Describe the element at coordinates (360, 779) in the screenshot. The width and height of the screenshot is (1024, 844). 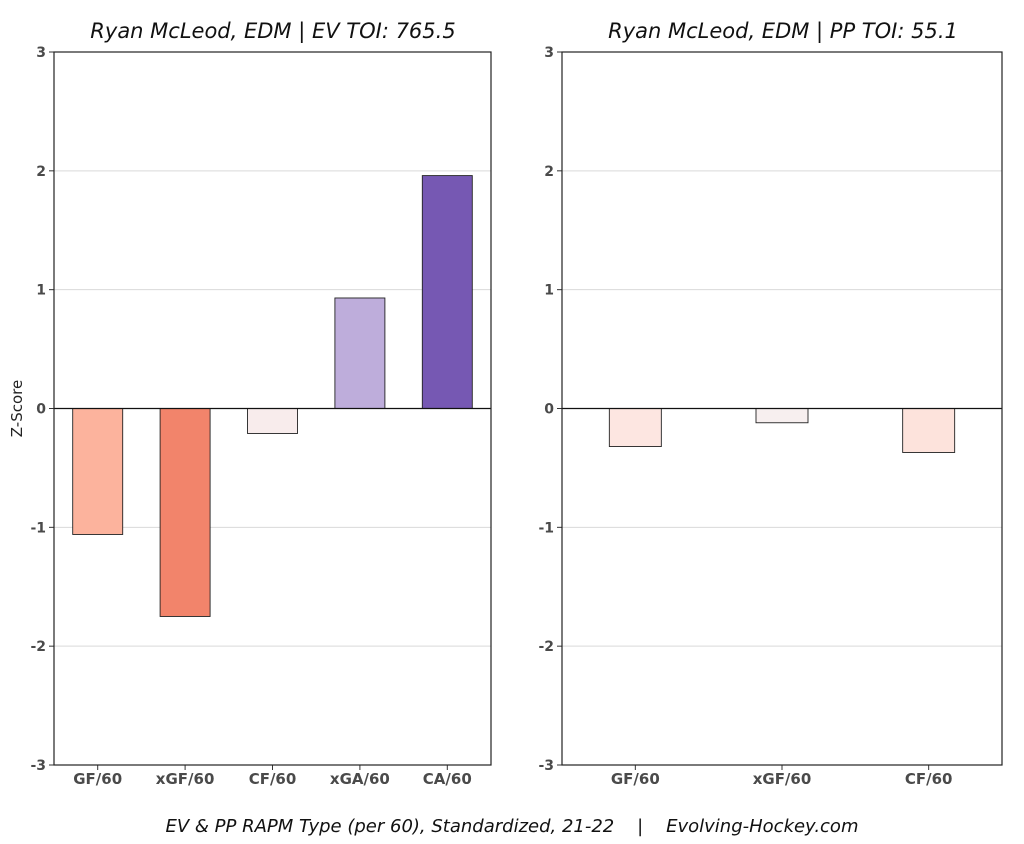
I see `x-tick-label: xGA/60` at that location.